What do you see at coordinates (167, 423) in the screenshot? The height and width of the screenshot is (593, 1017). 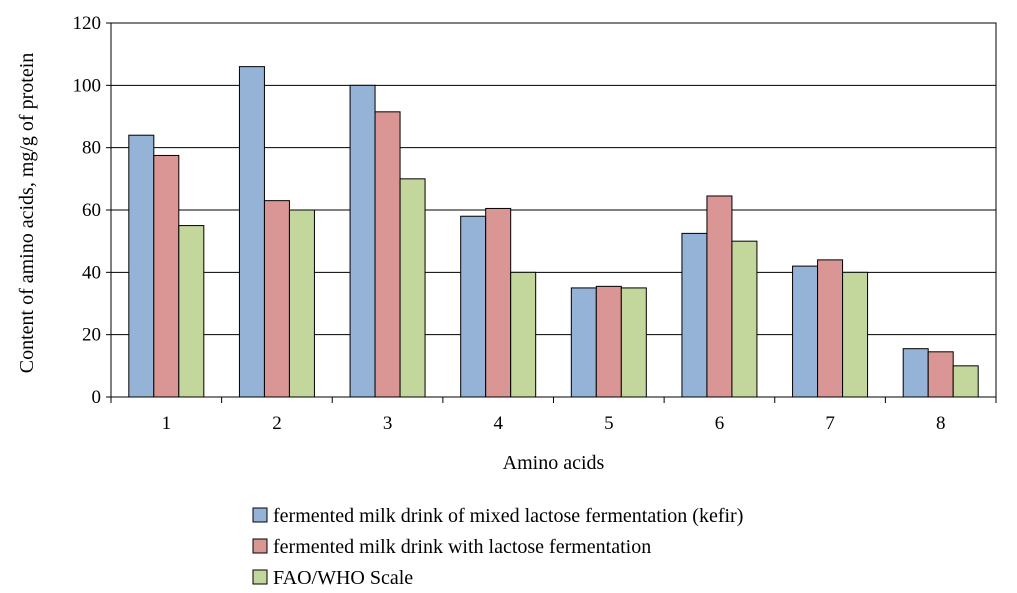 I see `x-tick-label: 1` at bounding box center [167, 423].